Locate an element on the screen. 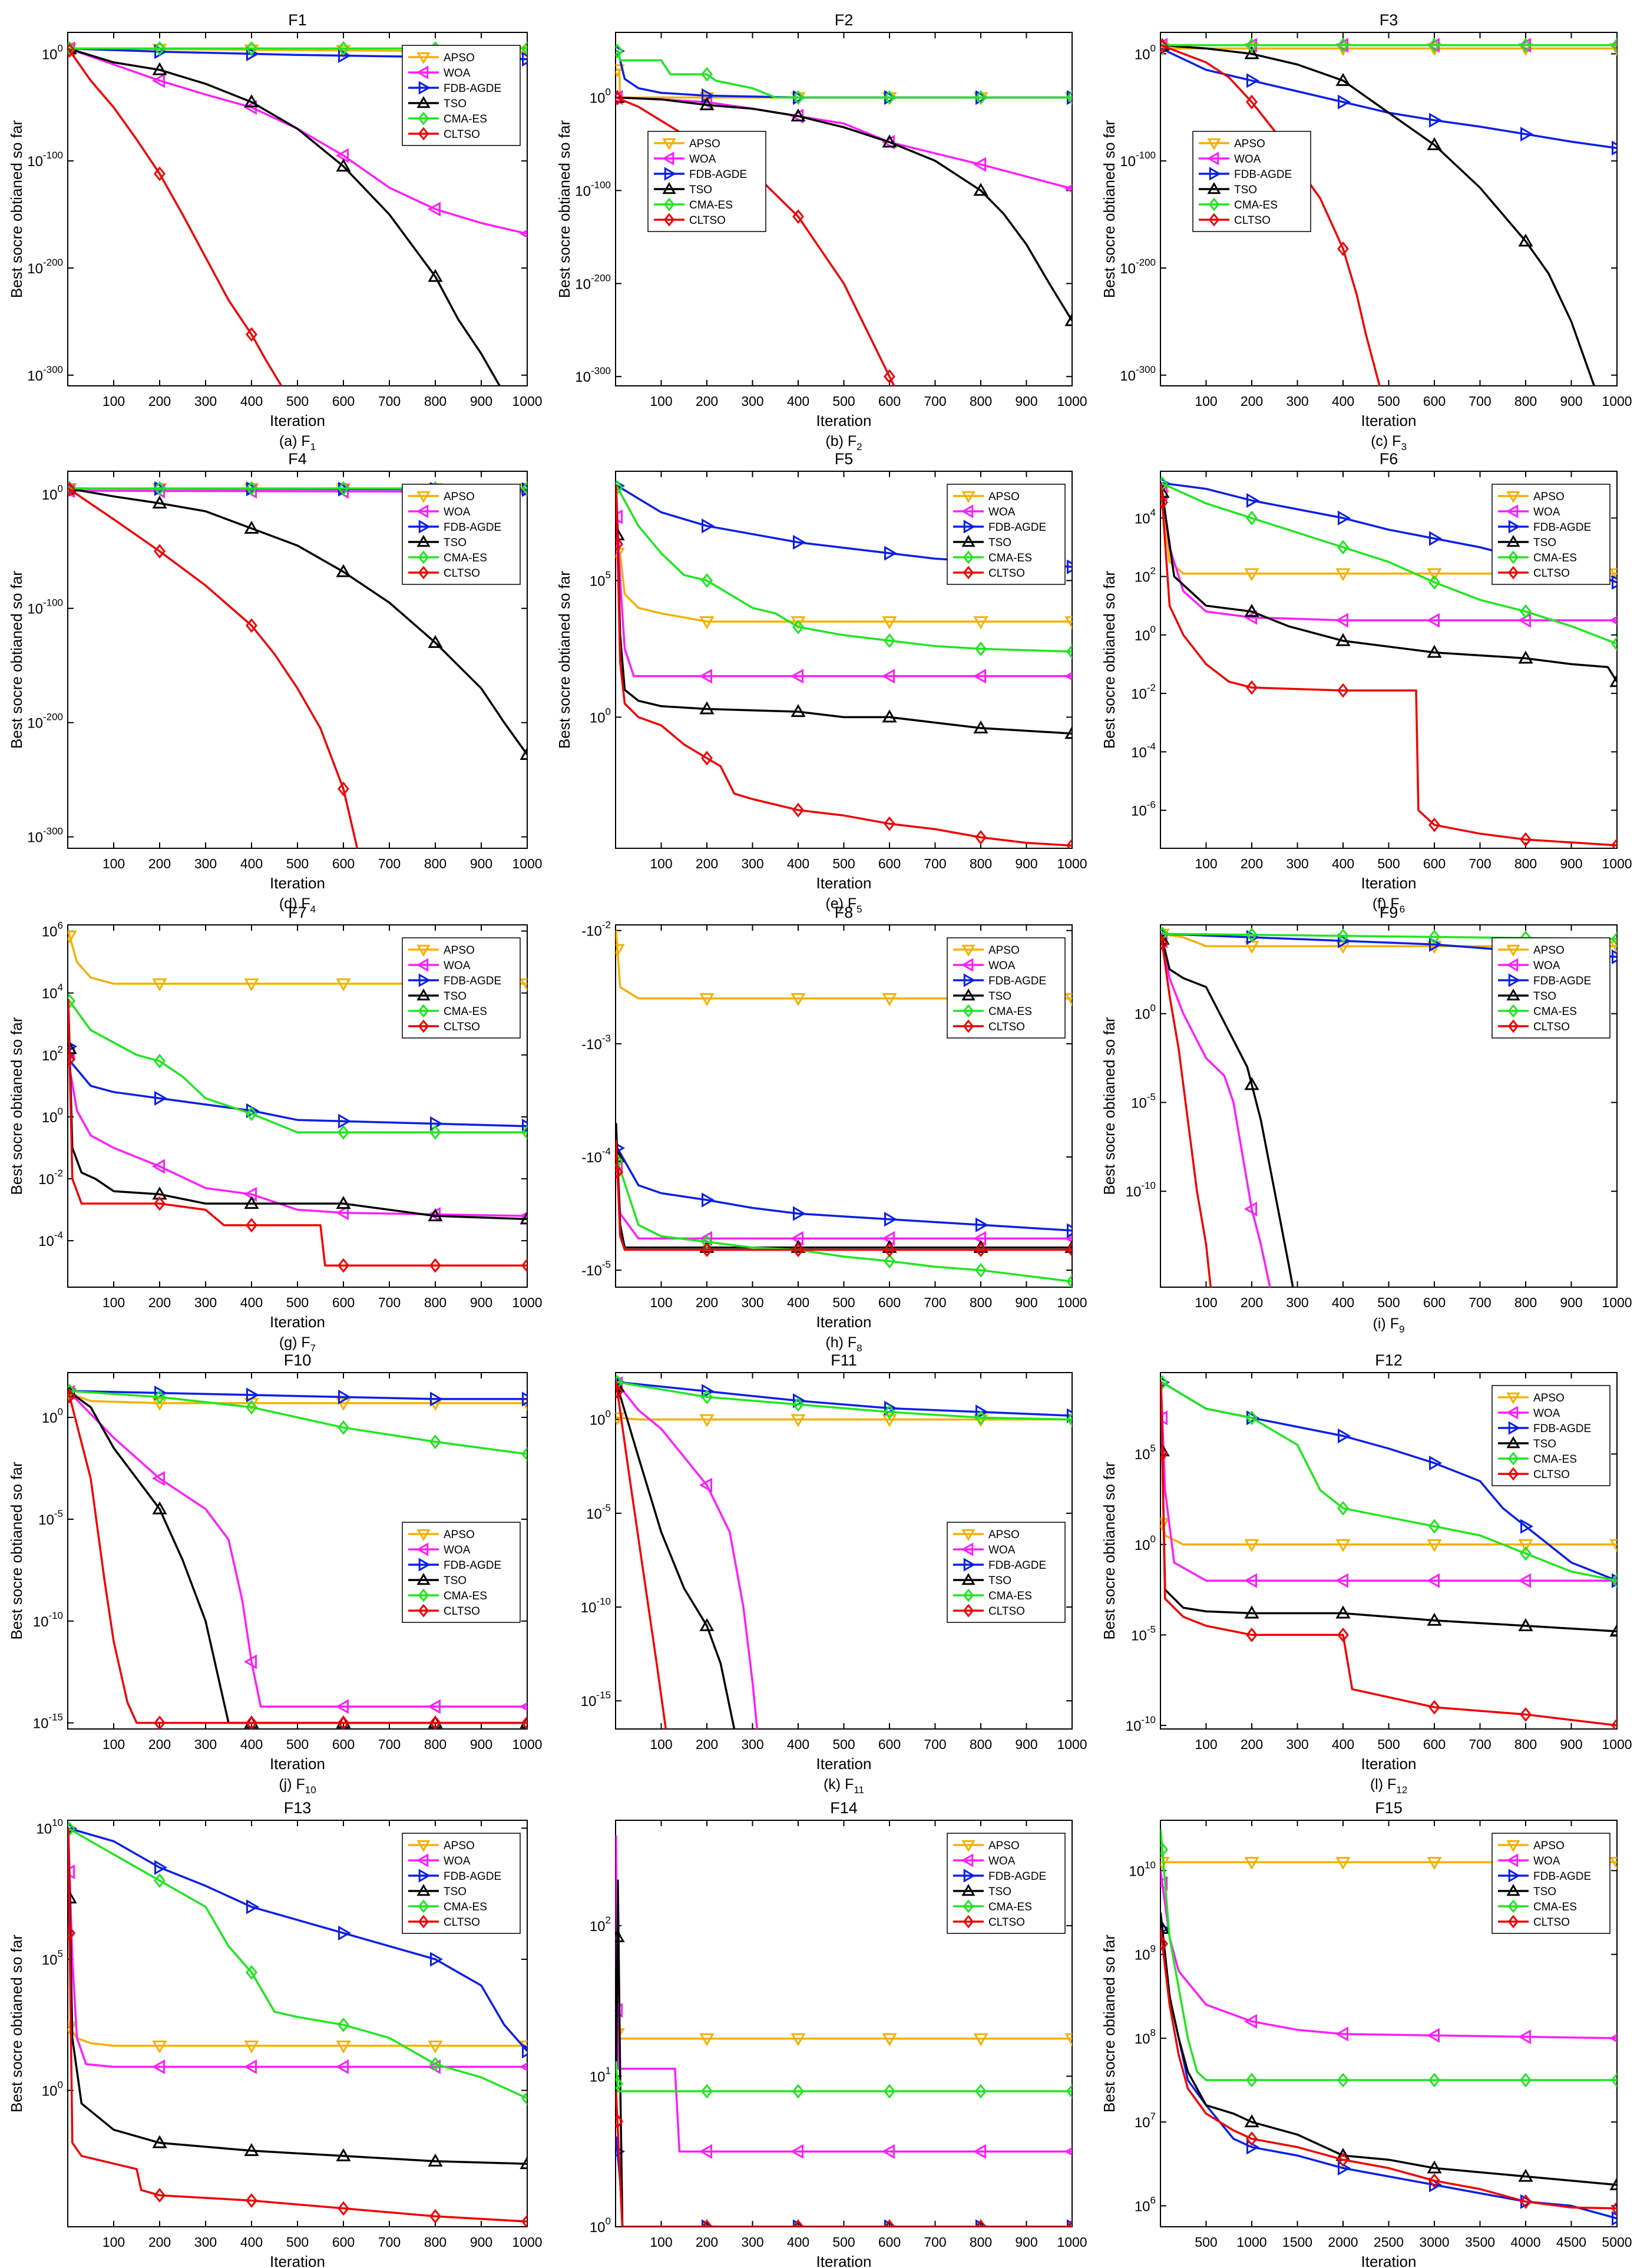  subplot-caption: (b) F2 is located at coordinates (843, 442).